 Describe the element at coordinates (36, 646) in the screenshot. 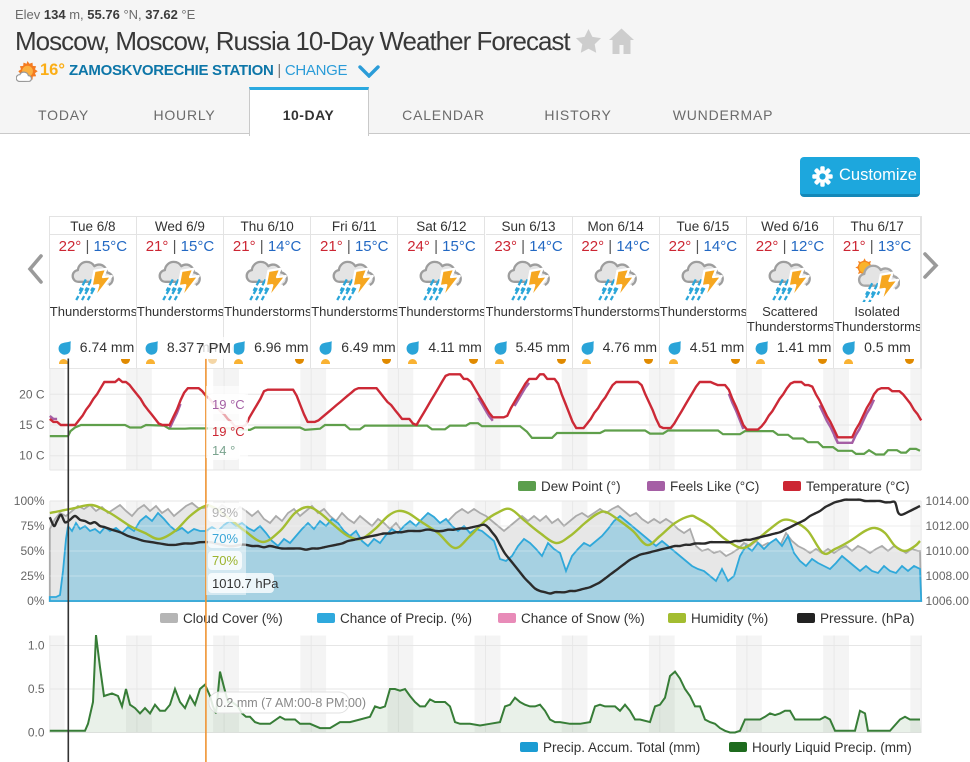

I see `svg-text: 1.0` at that location.